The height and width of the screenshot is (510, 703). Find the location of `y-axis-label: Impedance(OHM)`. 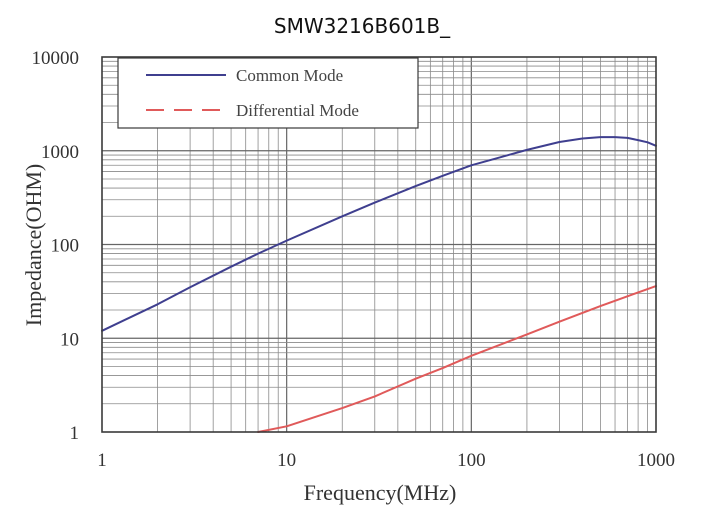

y-axis-label: Impedance(OHM) is located at coordinates (33, 245).